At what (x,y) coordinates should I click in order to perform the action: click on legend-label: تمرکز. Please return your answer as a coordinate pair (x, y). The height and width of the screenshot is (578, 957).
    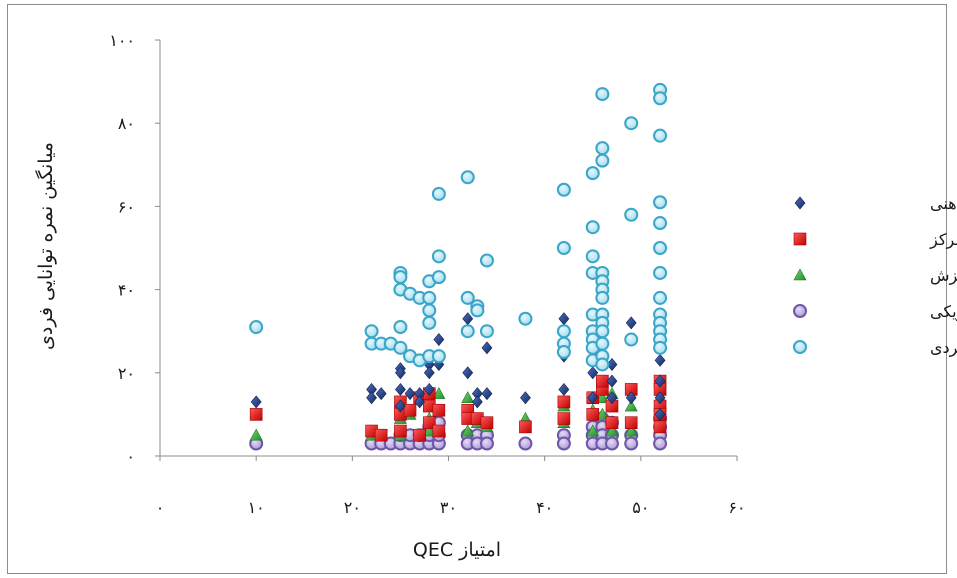
    Looking at the image, I should click on (943, 240).